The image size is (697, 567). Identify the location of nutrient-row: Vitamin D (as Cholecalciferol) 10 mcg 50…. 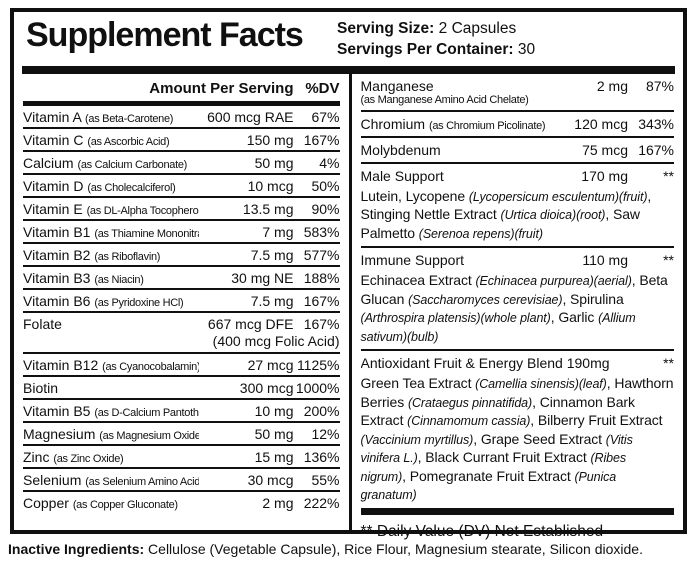
(181, 184).